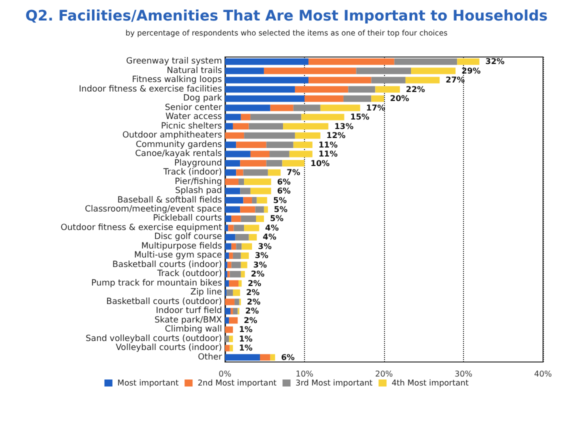 The height and width of the screenshot is (440, 573). I want to click on total-label: 7%, so click(293, 173).